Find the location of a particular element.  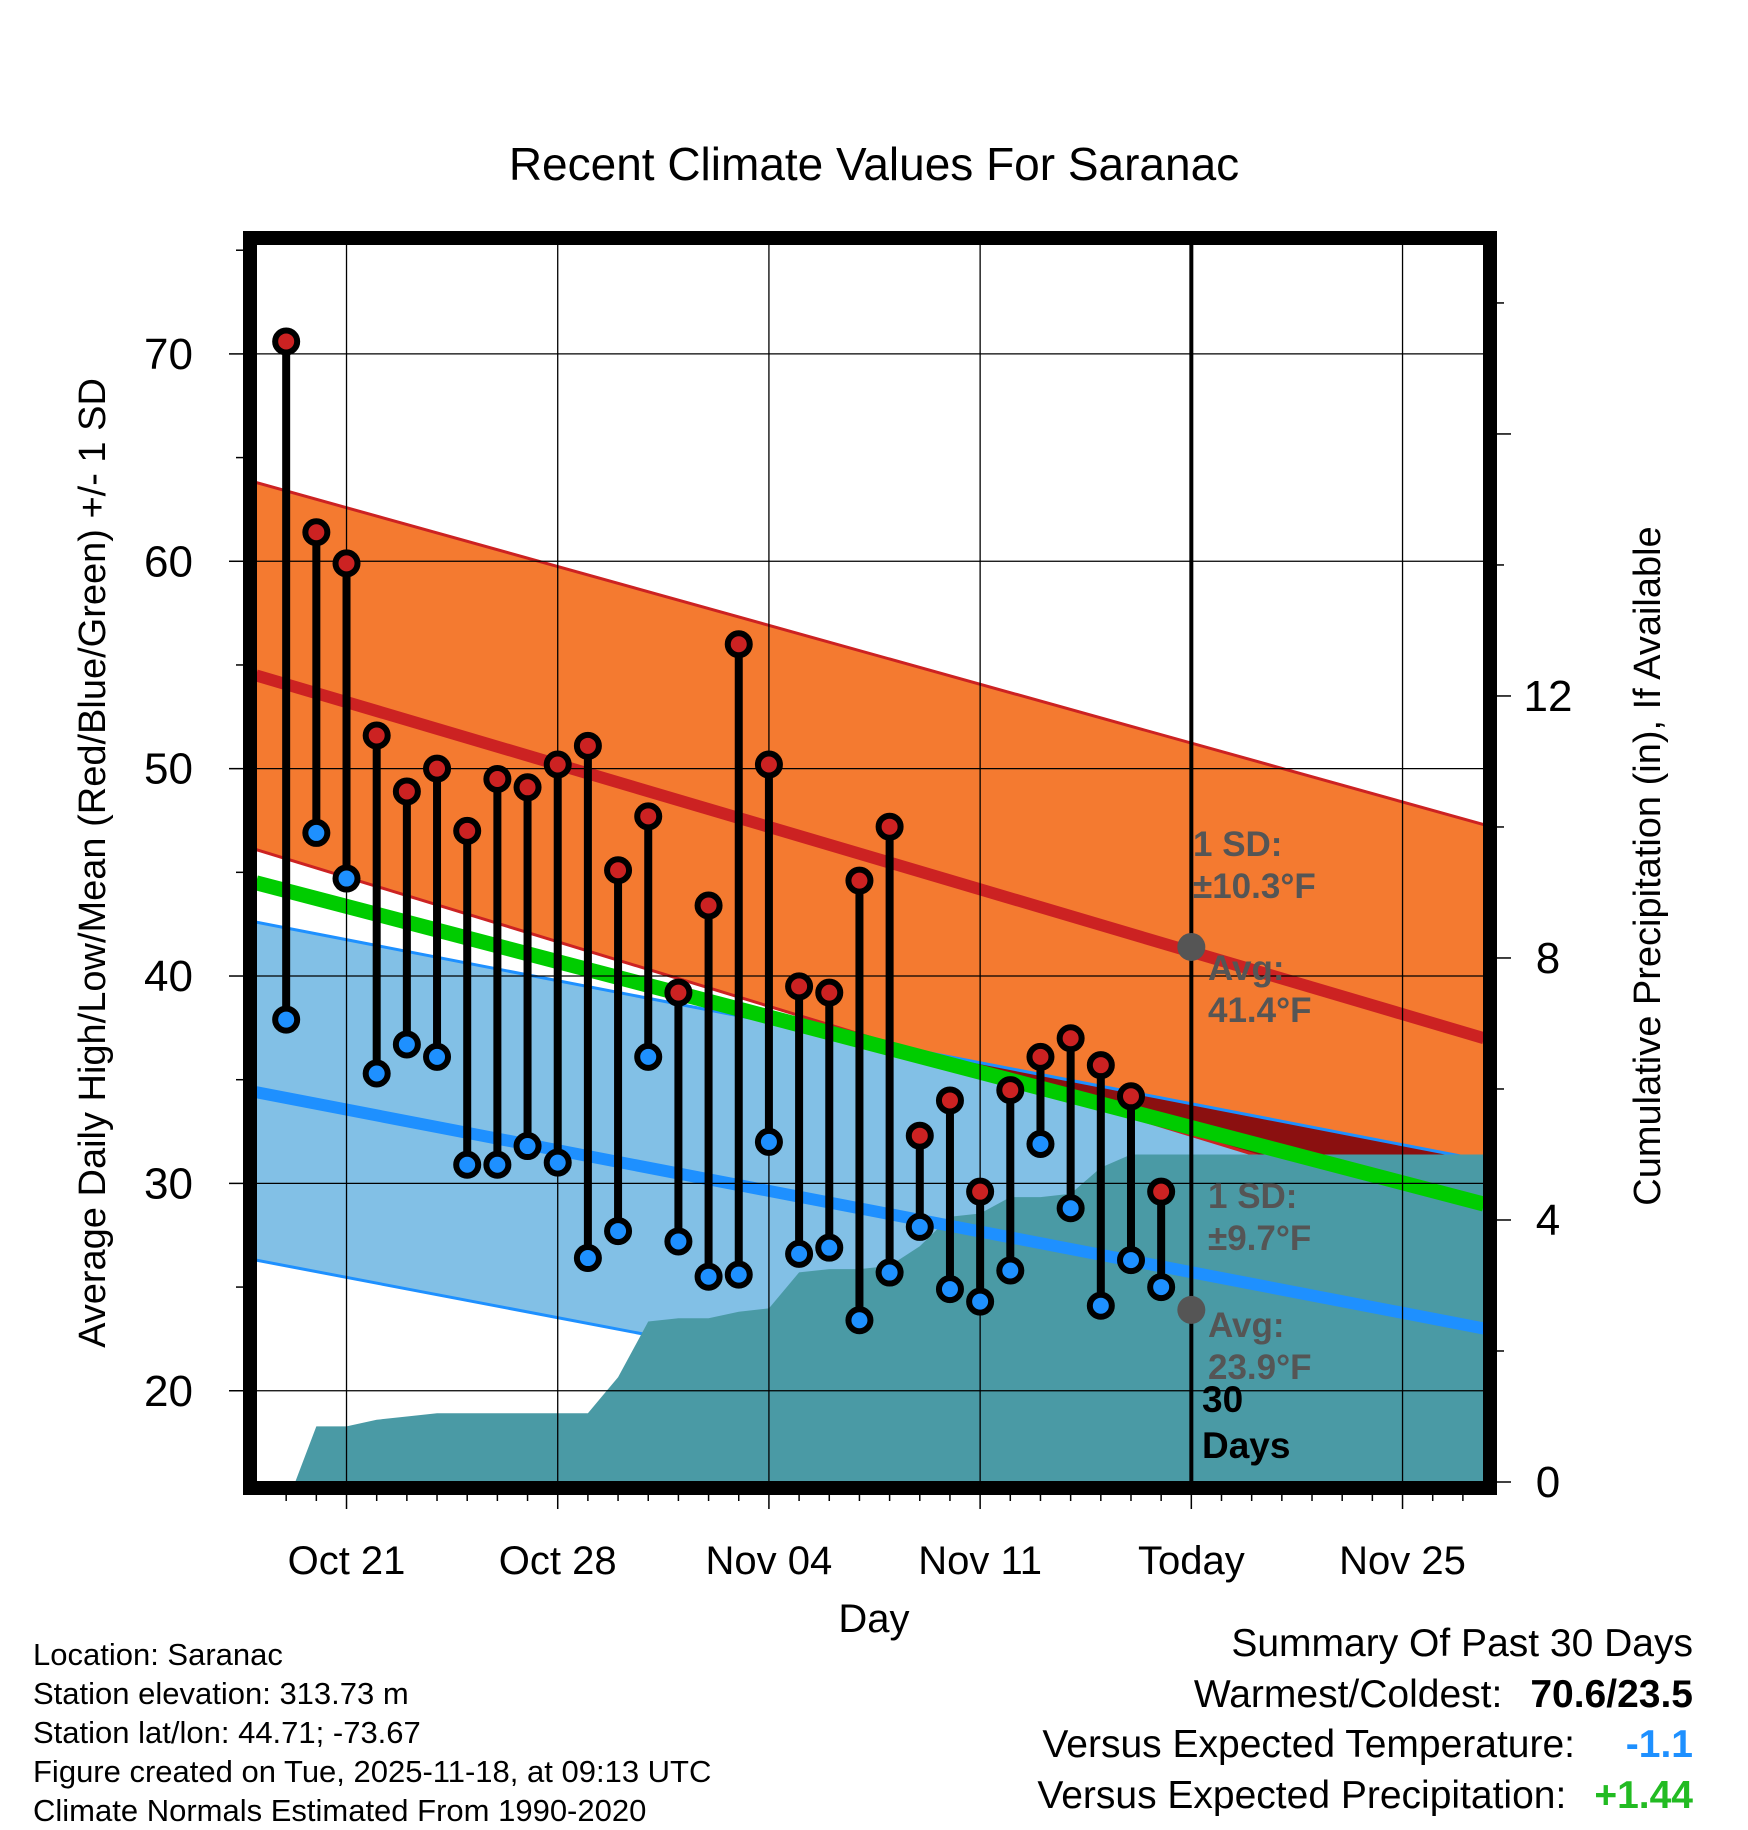

summary-warmest-row: Warmest/Coldest: 70.6/23.5 is located at coordinates (1443, 1695).